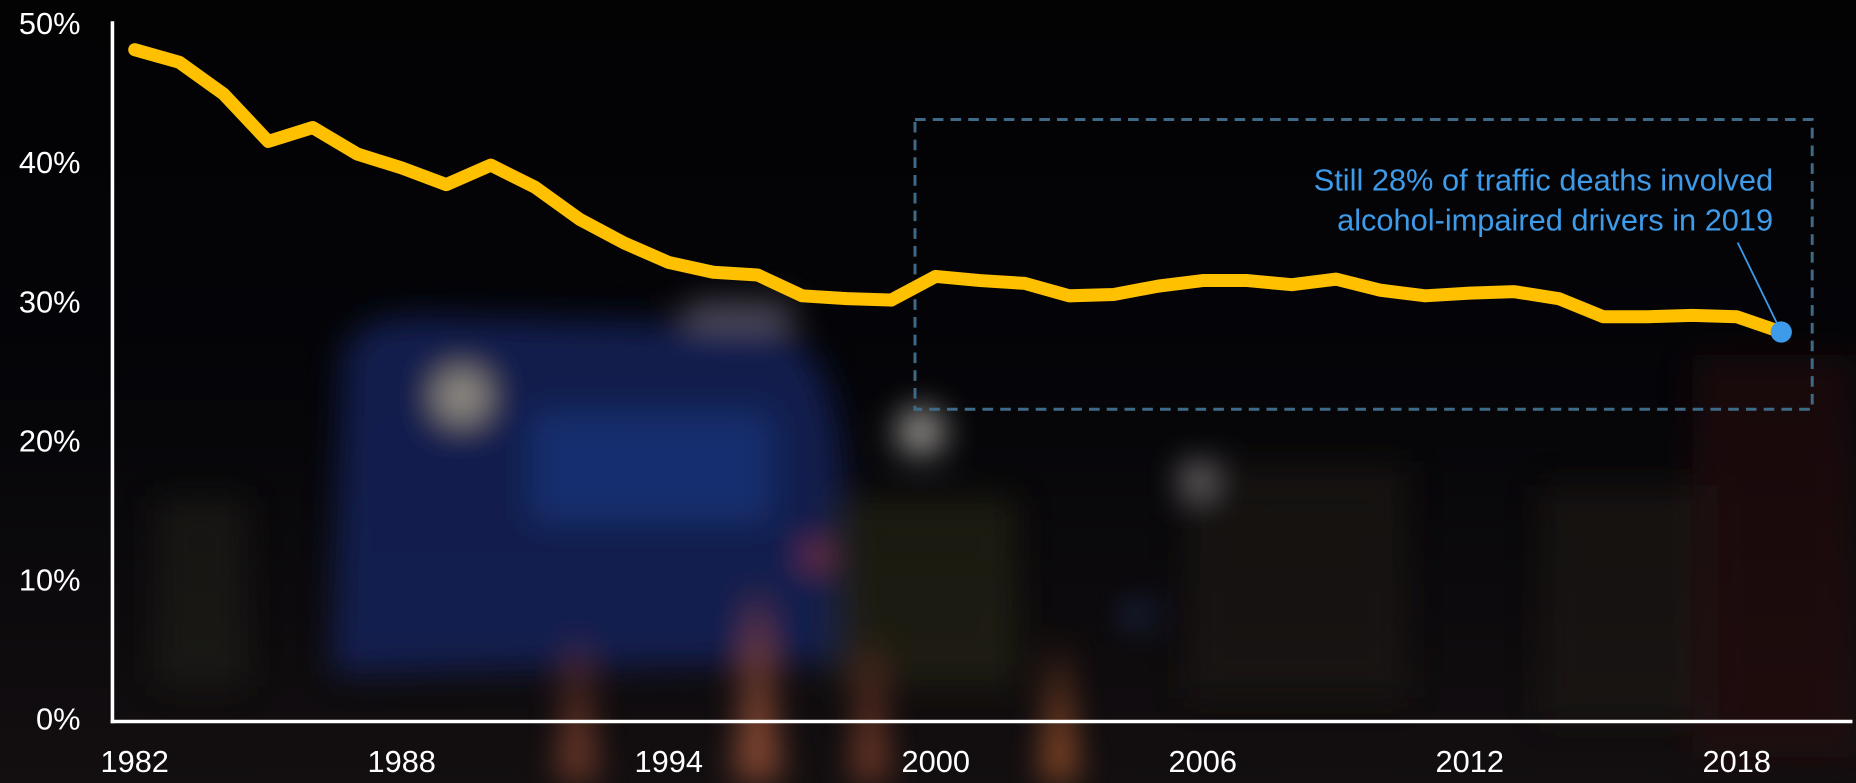  I want to click on annotation-leader, so click(1759, 287).